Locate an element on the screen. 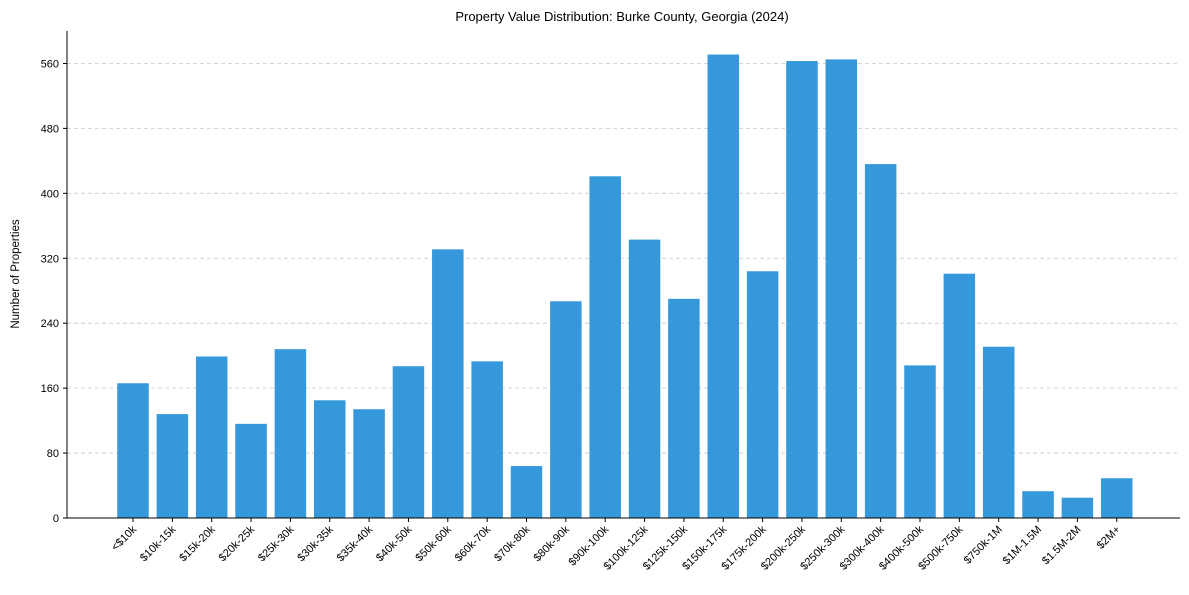 The image size is (1189, 595). x-tick-label: $30k-35k is located at coordinates (315, 543).